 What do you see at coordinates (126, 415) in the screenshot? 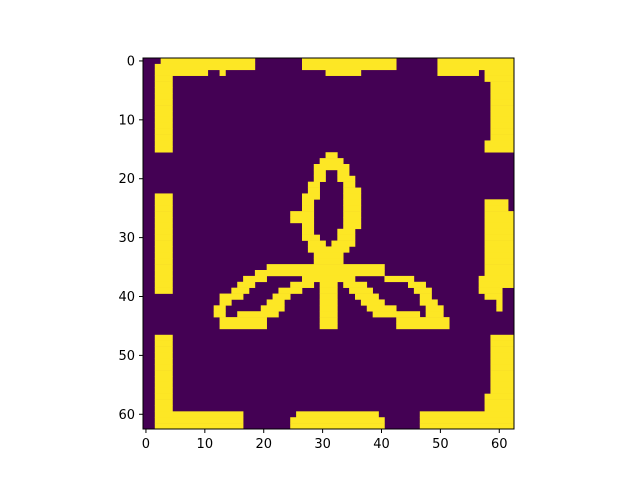
I see `y-tick-label: 60` at bounding box center [126, 415].